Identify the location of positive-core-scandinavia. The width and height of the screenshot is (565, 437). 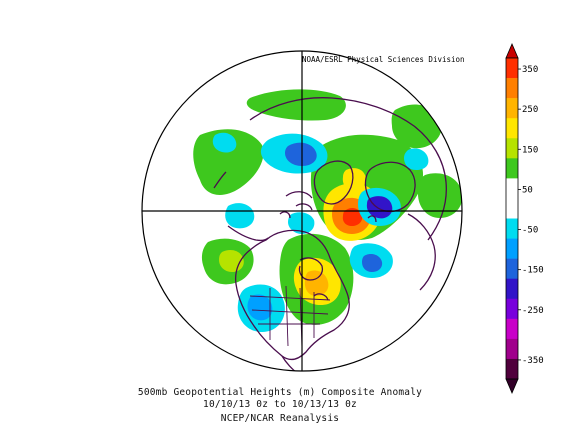
(354, 179).